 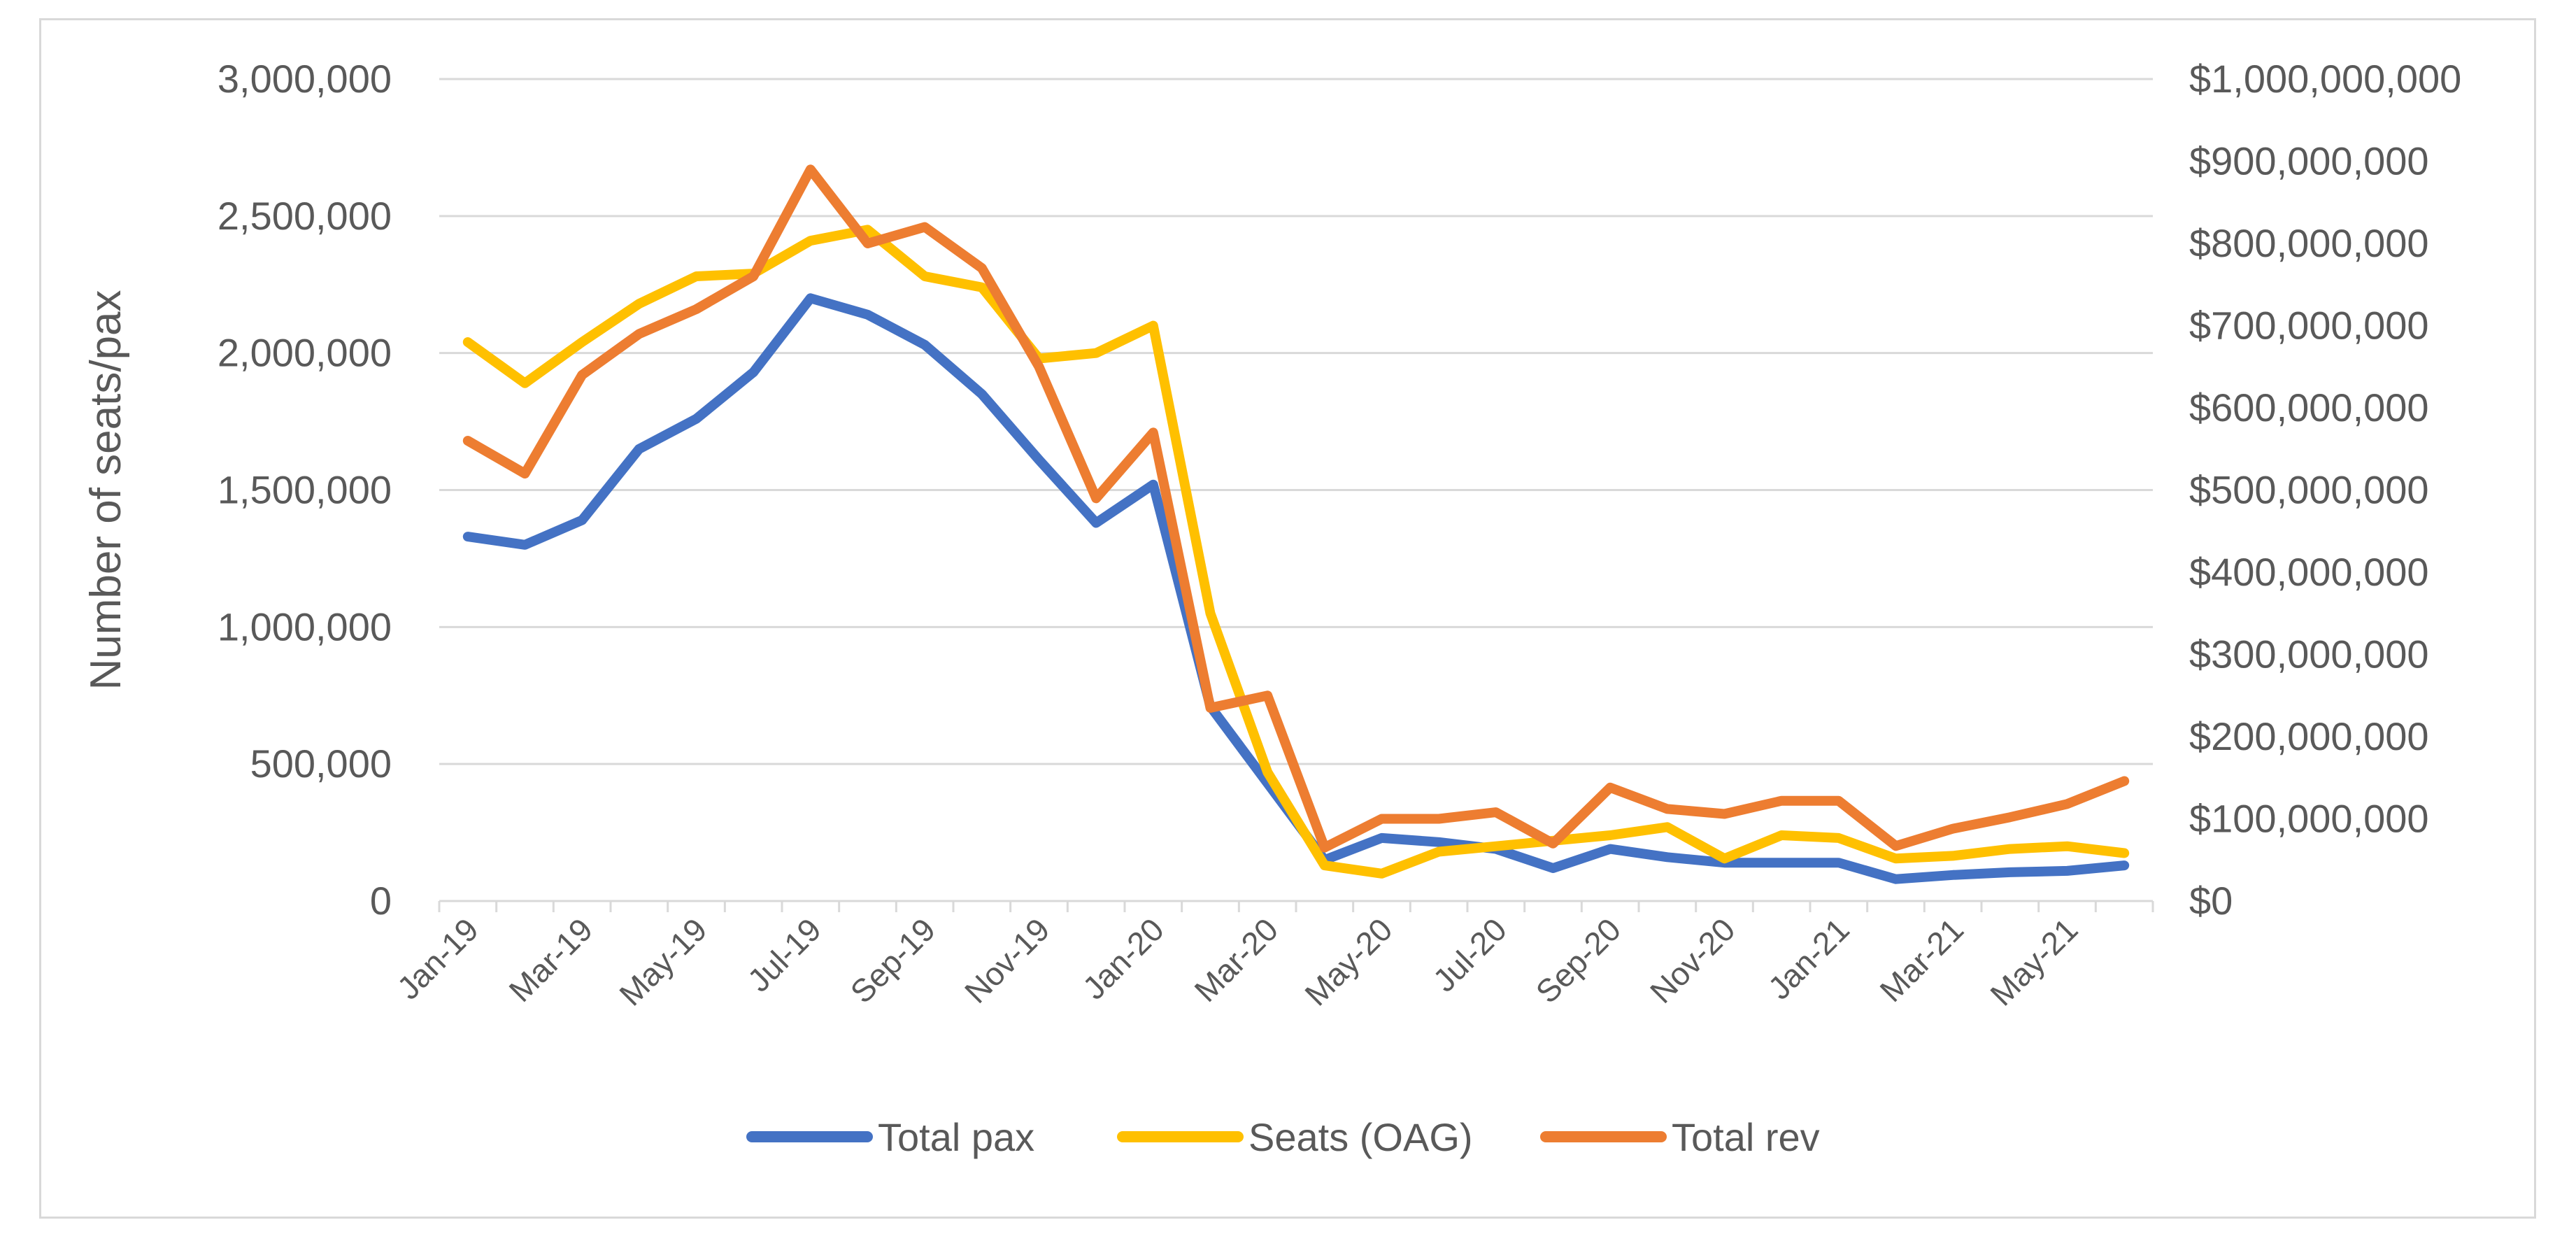 What do you see at coordinates (106, 490) in the screenshot?
I see `y-axis-title: Number of seats/pax` at bounding box center [106, 490].